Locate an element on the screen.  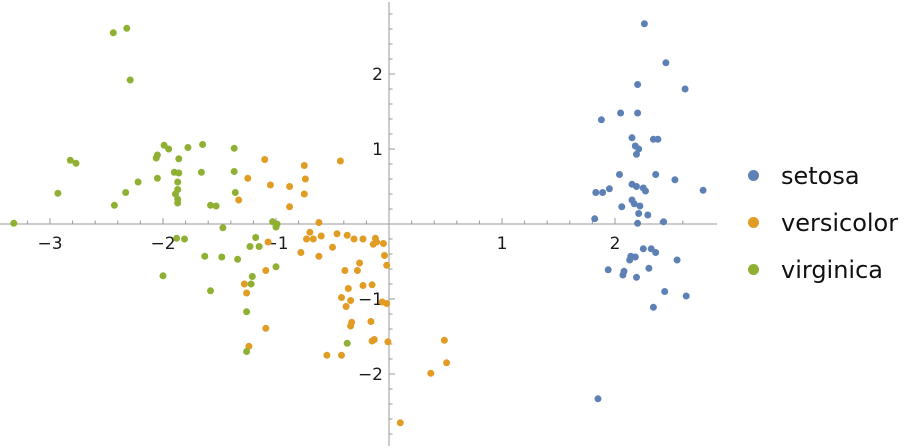
y-axis-ticks: −2 −1 1 2 is located at coordinates (376, 224).